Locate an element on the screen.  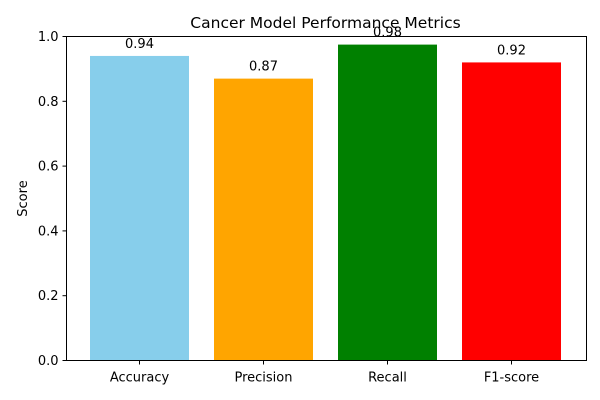
chart-title: Cancer Model Performance Metrics is located at coordinates (325, 23).